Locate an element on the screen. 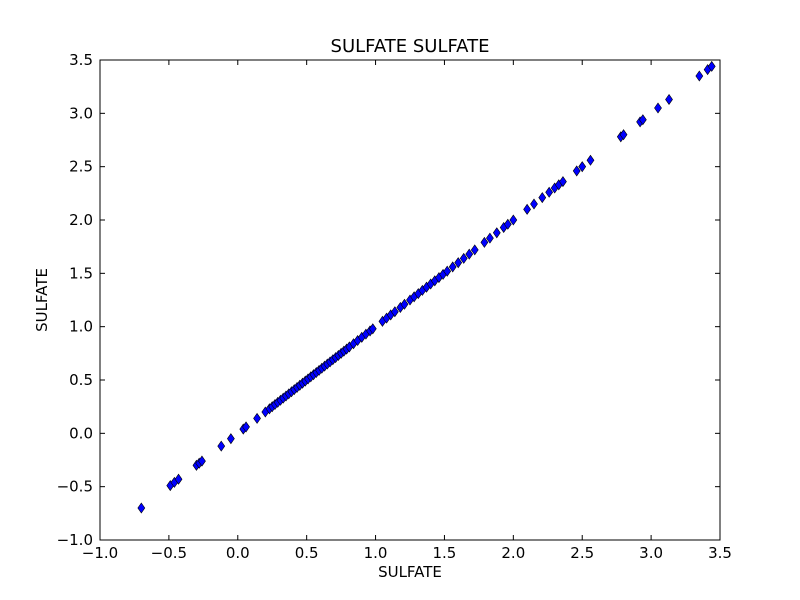 Image resolution: width=800 pixels, height=600 pixels. y-tick-label: 2.0 is located at coordinates (81, 220).